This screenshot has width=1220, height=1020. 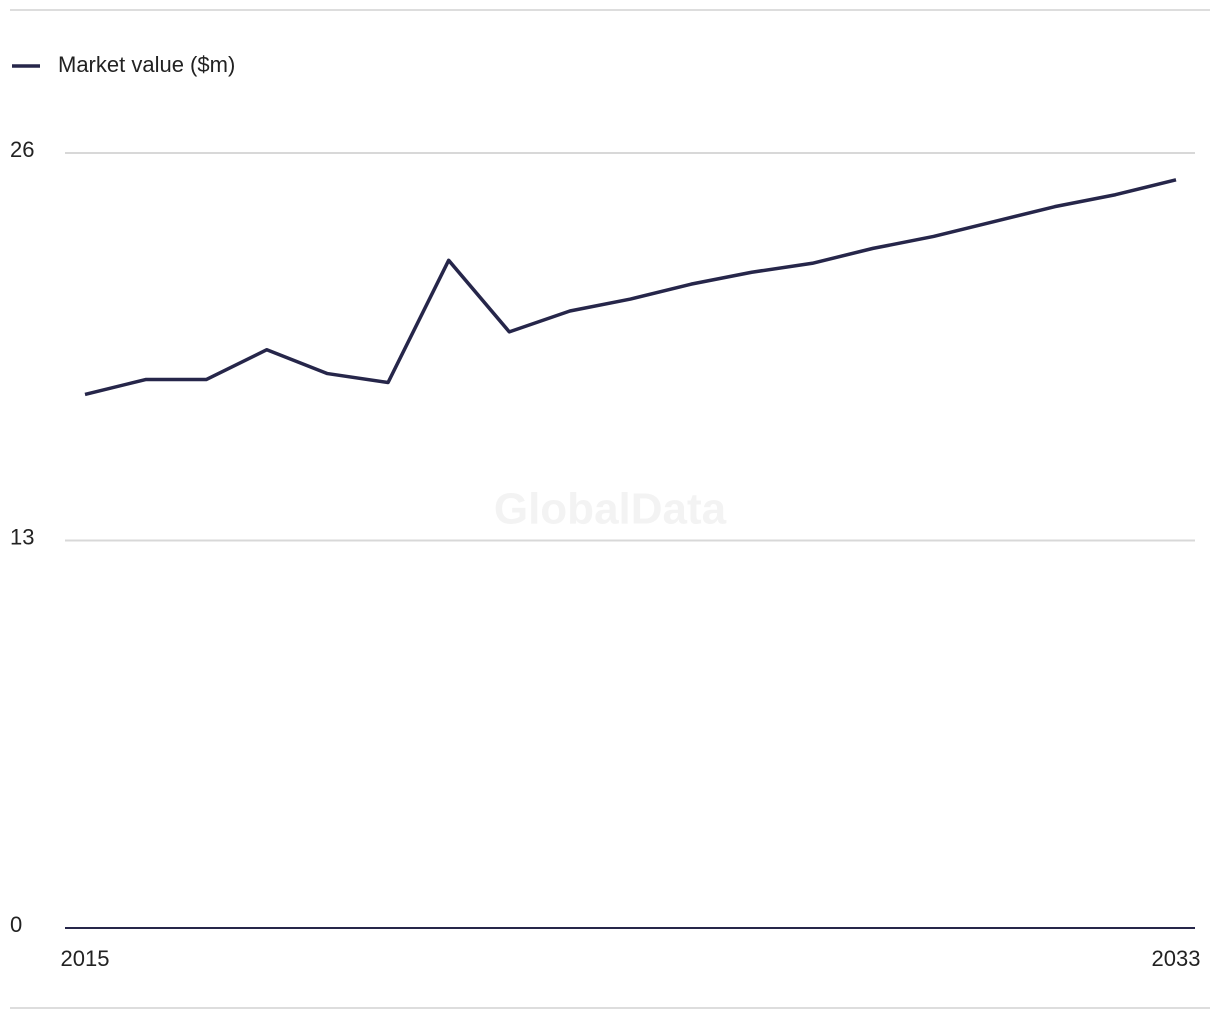 What do you see at coordinates (146, 64) in the screenshot?
I see `legend-label: Market value ($m)` at bounding box center [146, 64].